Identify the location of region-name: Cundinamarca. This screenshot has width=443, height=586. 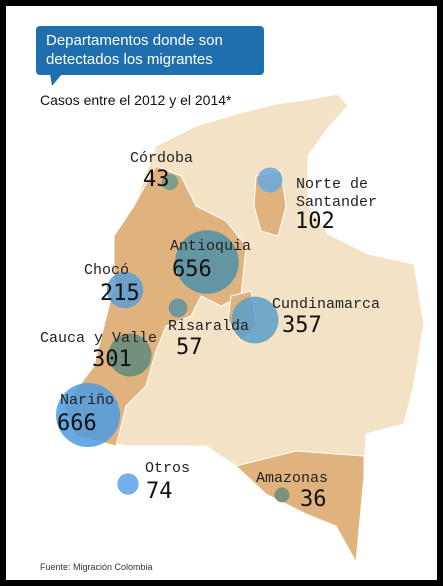
(326, 304).